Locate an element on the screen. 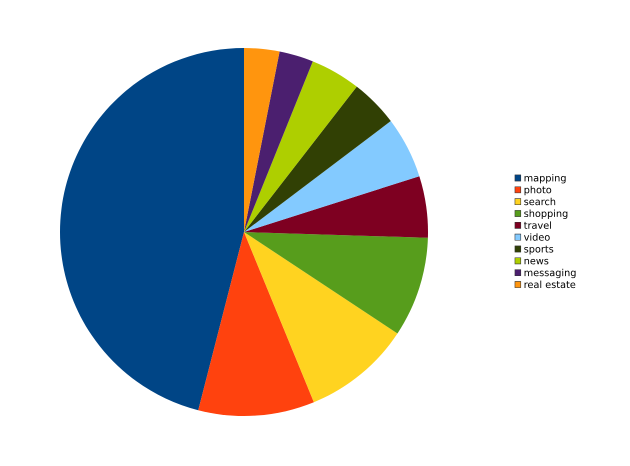  legend-label: real estate is located at coordinates (550, 284).